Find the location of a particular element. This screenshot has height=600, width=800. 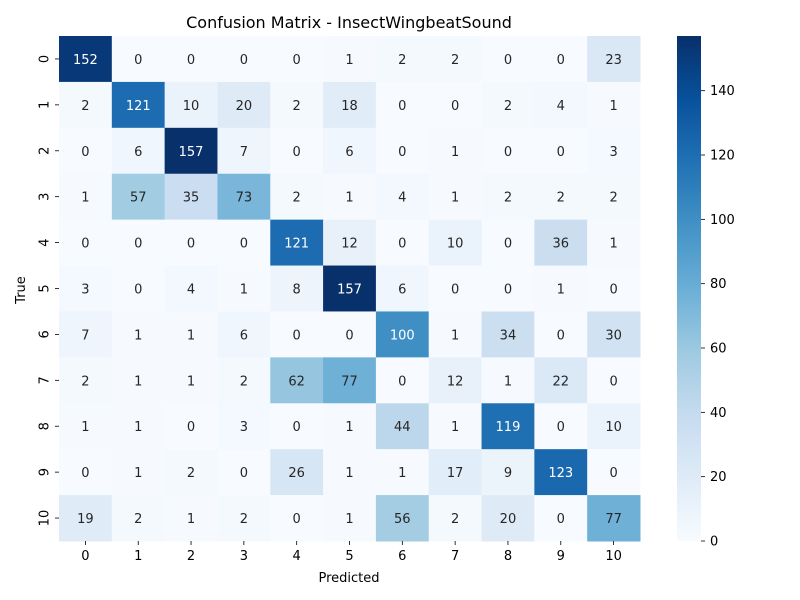

cell-value-label-5-1: 0 is located at coordinates (138, 290).